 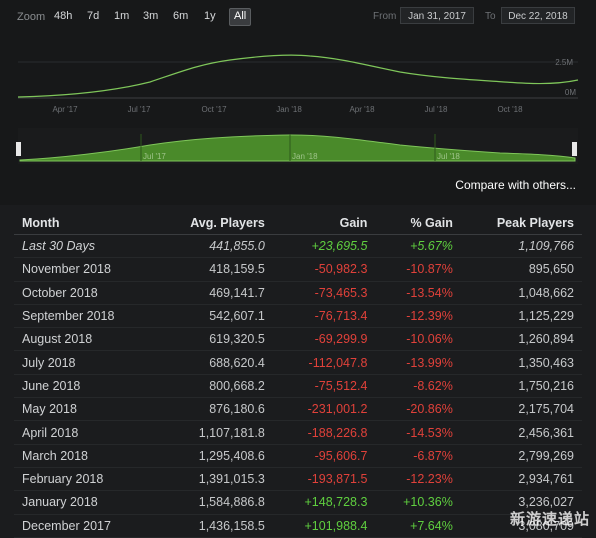 What do you see at coordinates (93, 16) in the screenshot?
I see `zoom-7d-button: 7d` at bounding box center [93, 16].